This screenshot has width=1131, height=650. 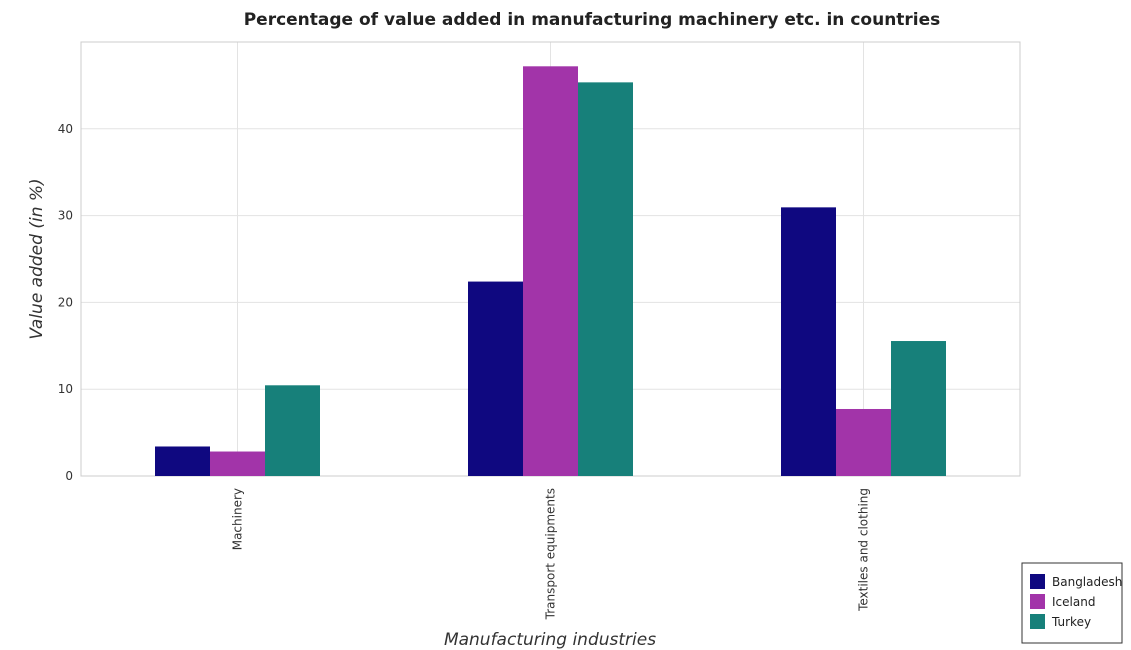 I want to click on y-axis-label: Value added (in %), so click(x=37, y=258).